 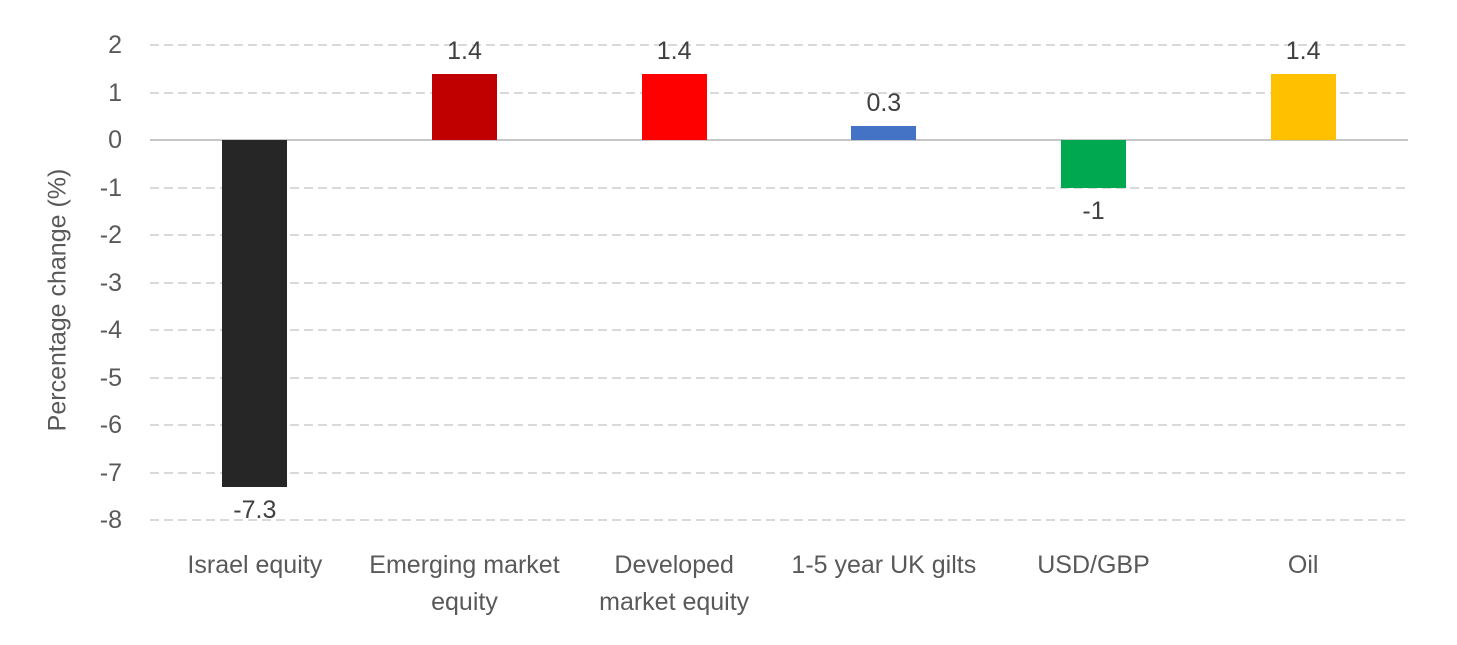 What do you see at coordinates (674, 583) in the screenshot?
I see `category-label: Developed market equity` at bounding box center [674, 583].